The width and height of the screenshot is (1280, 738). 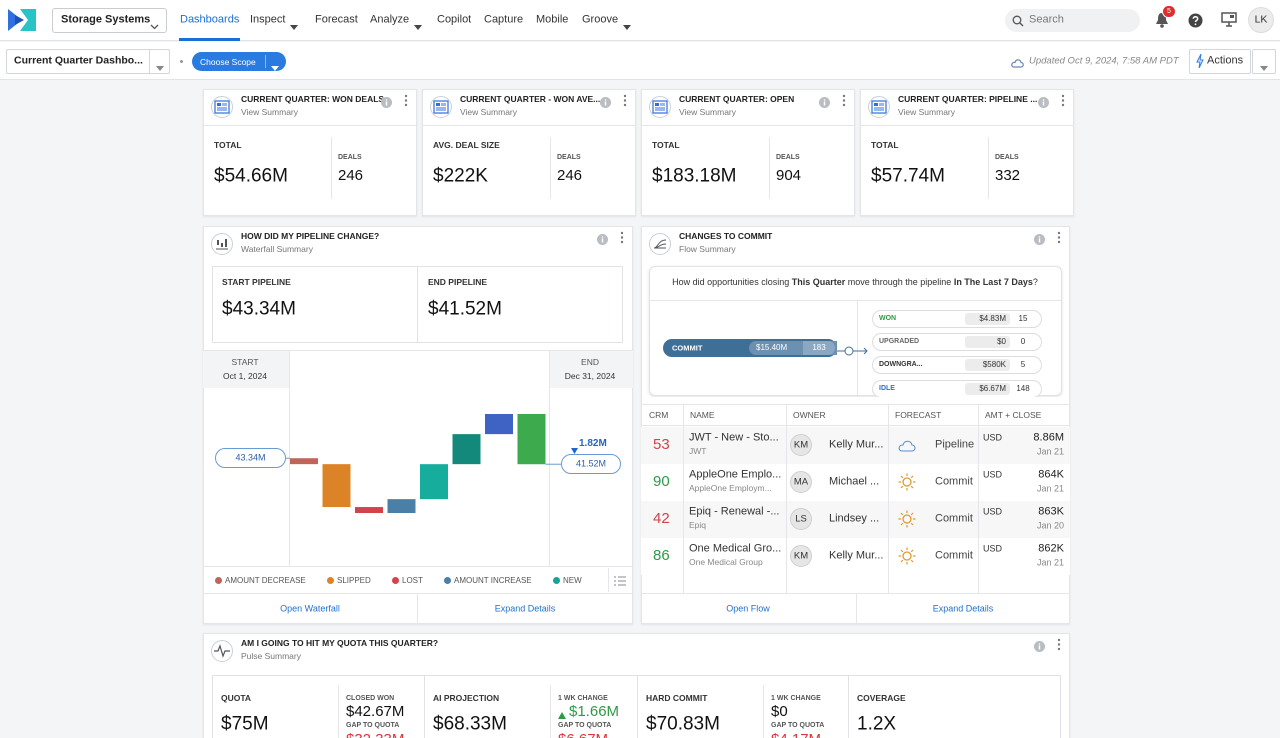 I want to click on avatar, so click(x=1261, y=20).